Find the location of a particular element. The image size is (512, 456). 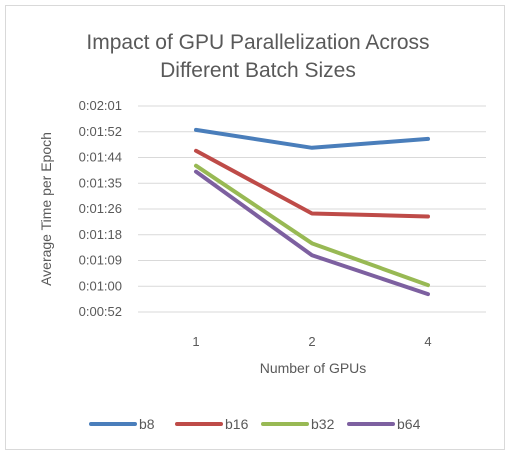

x-tick-label: 1 is located at coordinates (195, 341).